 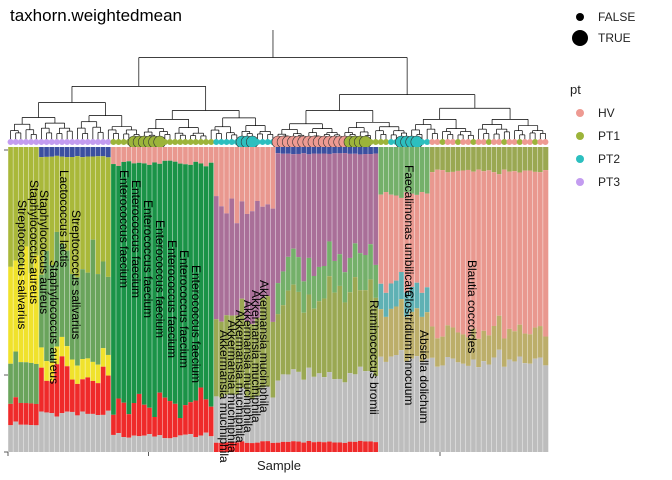 I want to click on legend-color-swatch, so click(x=580, y=136).